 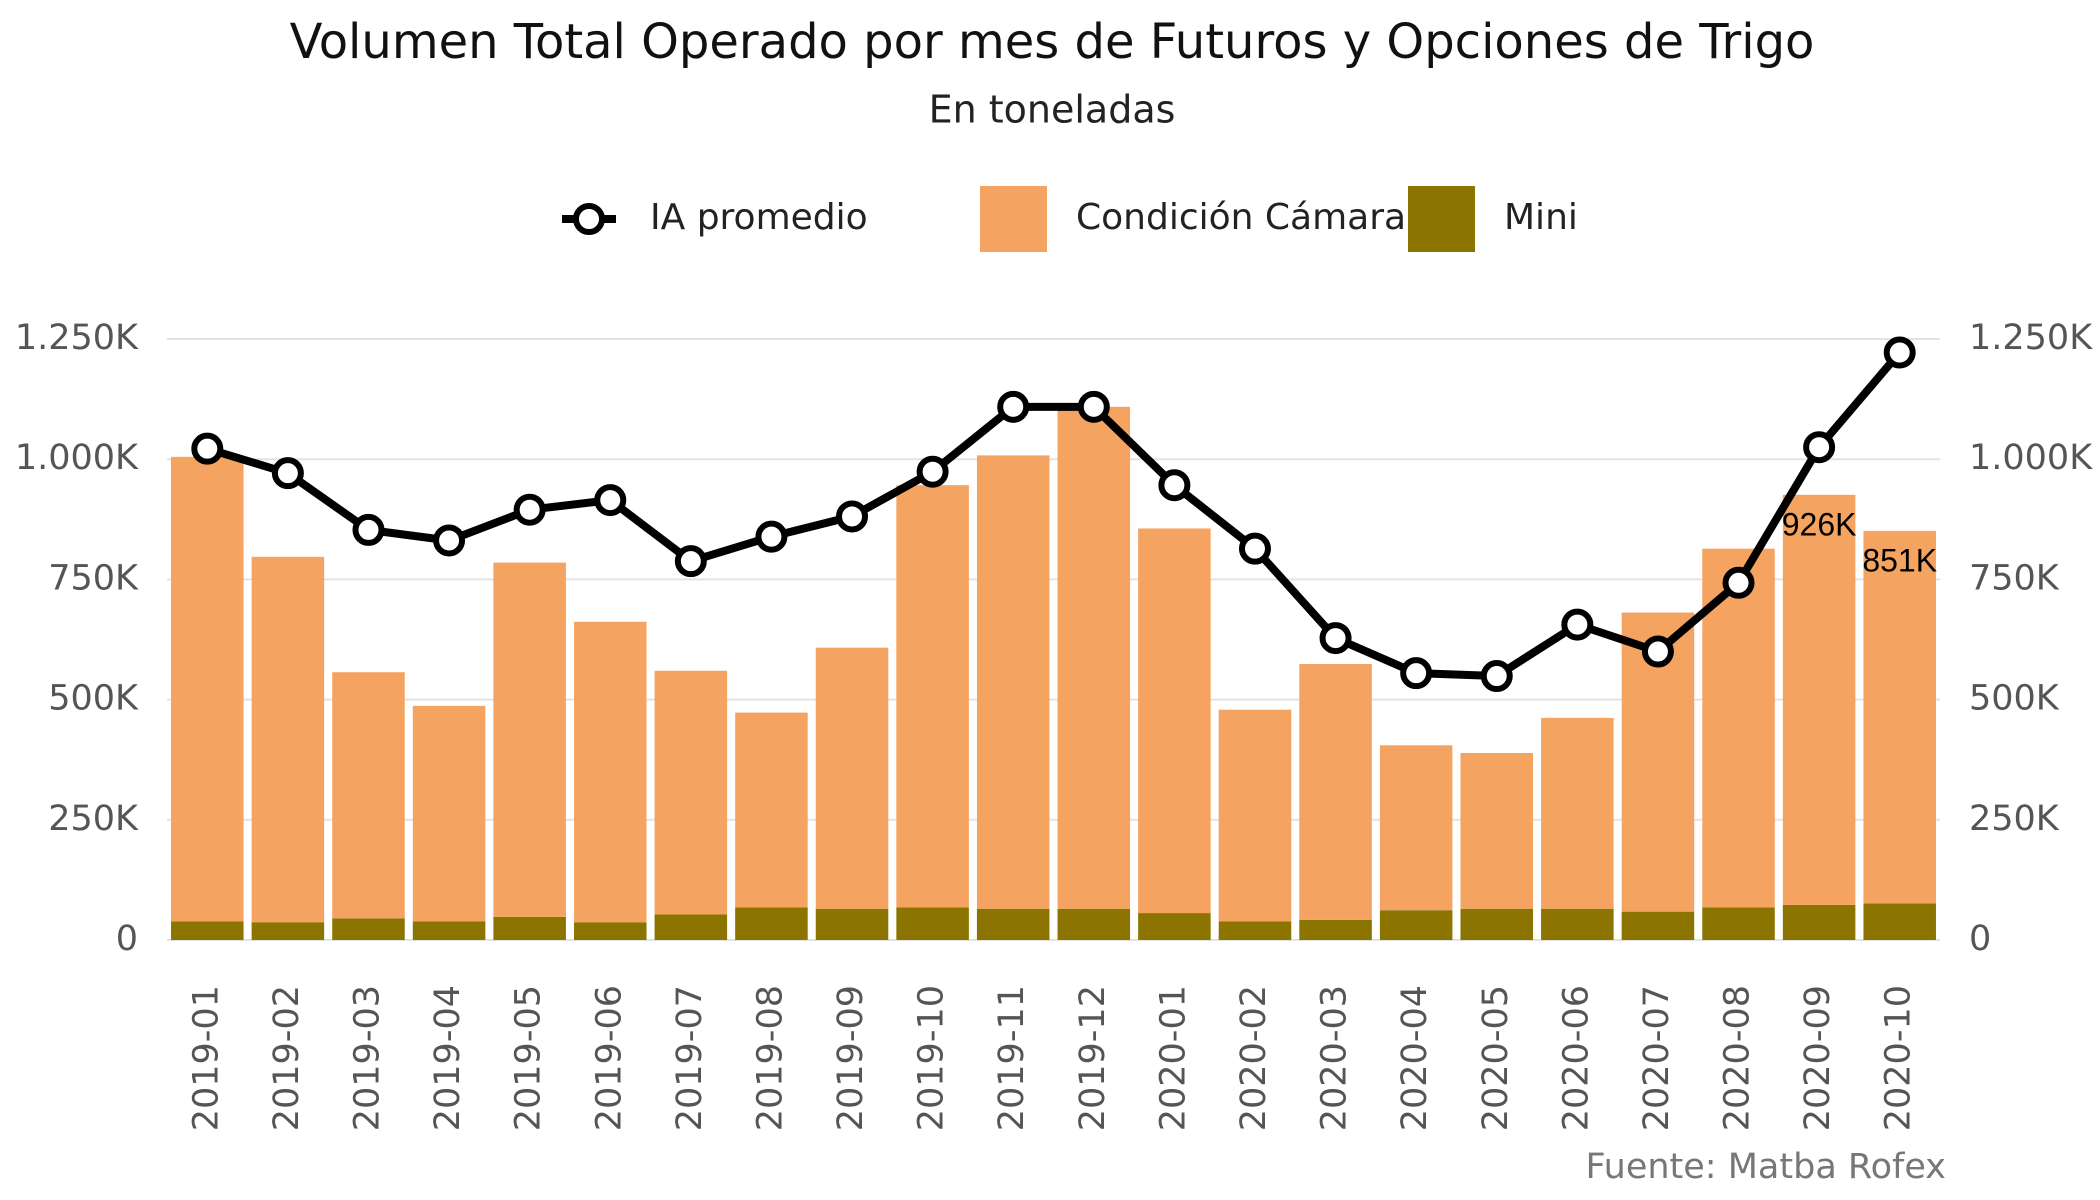 I want to click on x-tick-label: 2020-01, so click(x=1173, y=1058).